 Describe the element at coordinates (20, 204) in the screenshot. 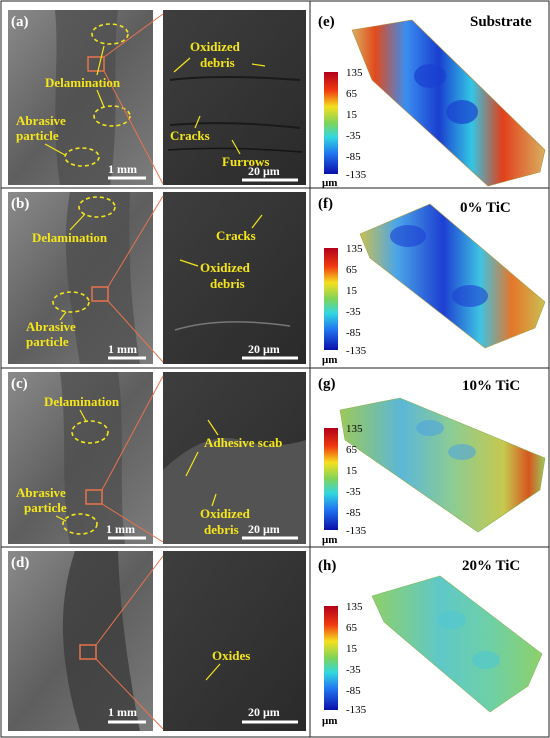

I see `panel-letter-b: (b)` at that location.